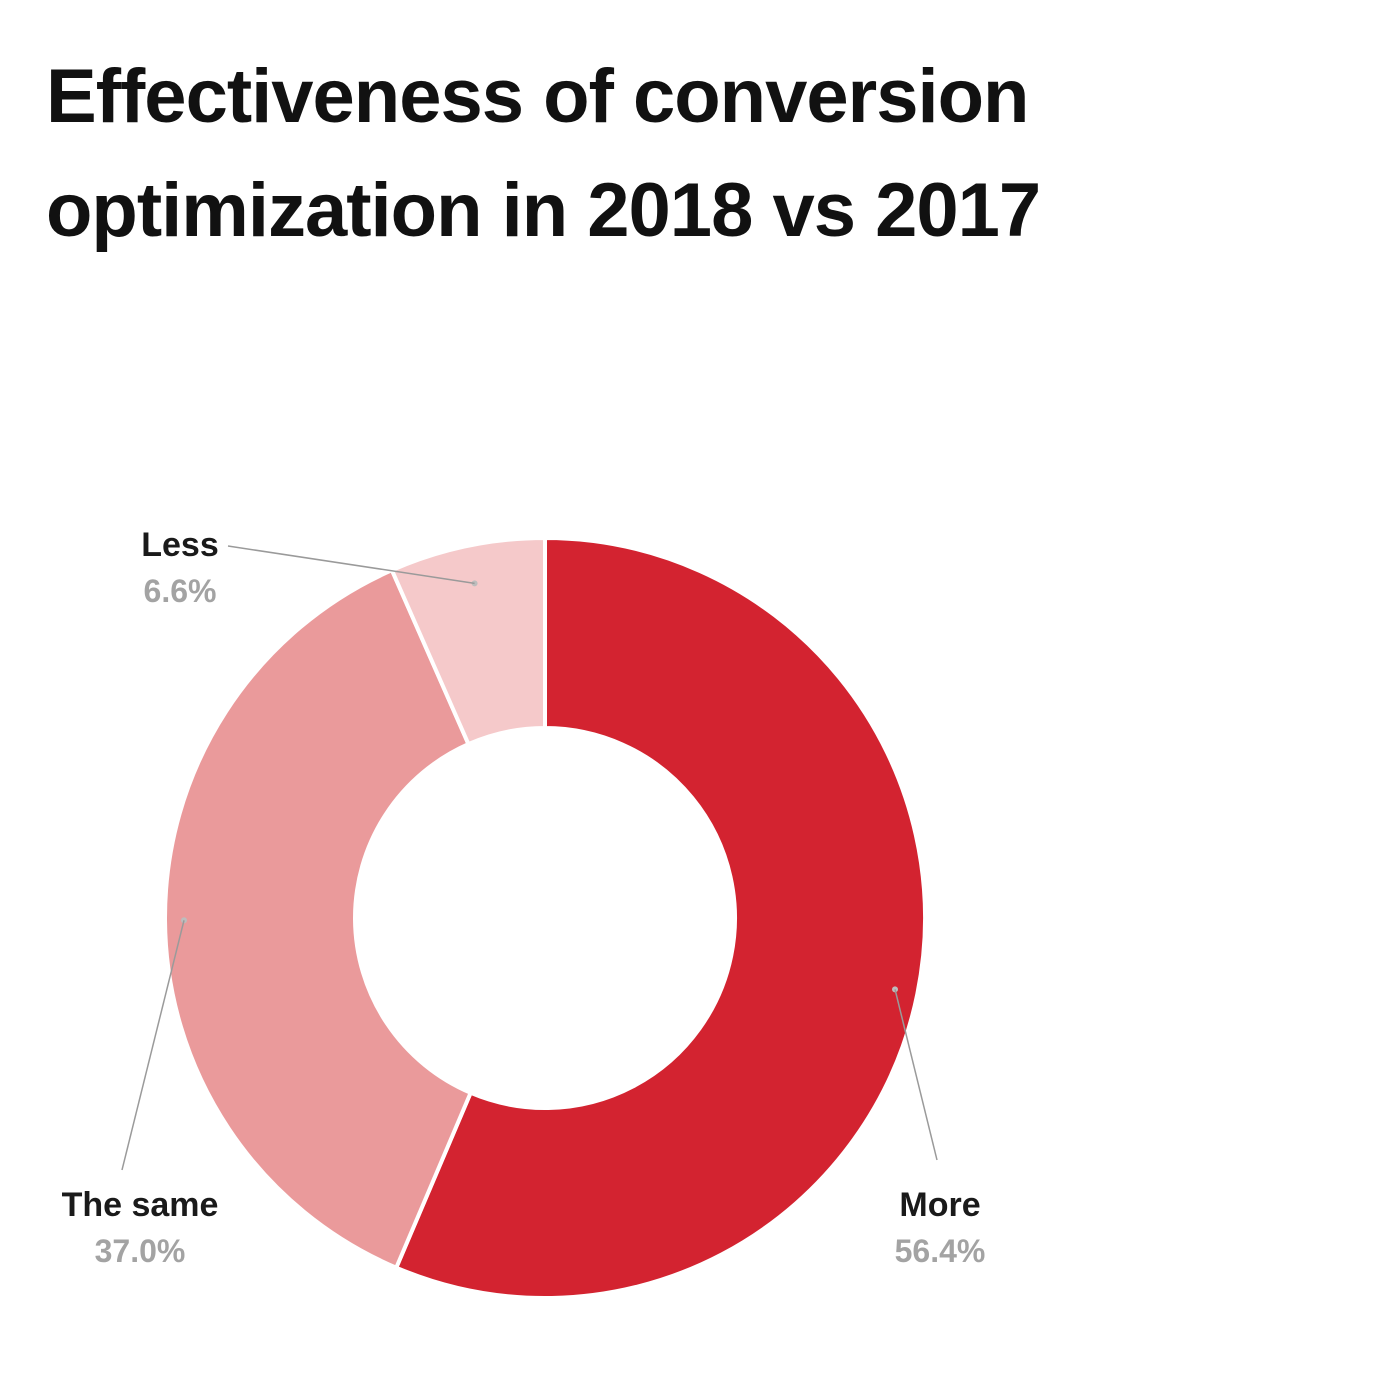 The height and width of the screenshot is (1400, 1400). Describe the element at coordinates (153, 1045) in the screenshot. I see `leader-line-the-same` at that location.